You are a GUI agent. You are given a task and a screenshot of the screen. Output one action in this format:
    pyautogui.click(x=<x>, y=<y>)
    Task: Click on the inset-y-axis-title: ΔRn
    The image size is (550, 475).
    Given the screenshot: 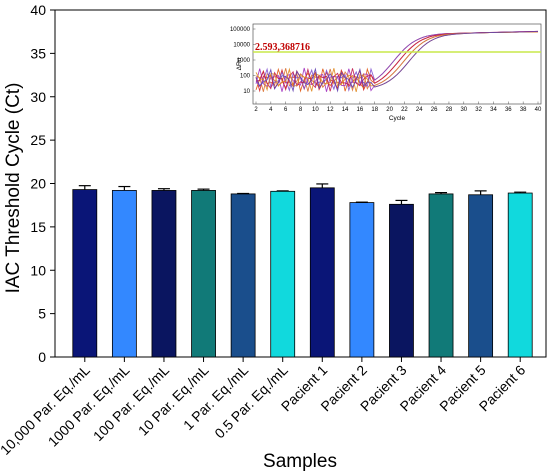 What is the action you would take?
    pyautogui.click(x=239, y=63)
    